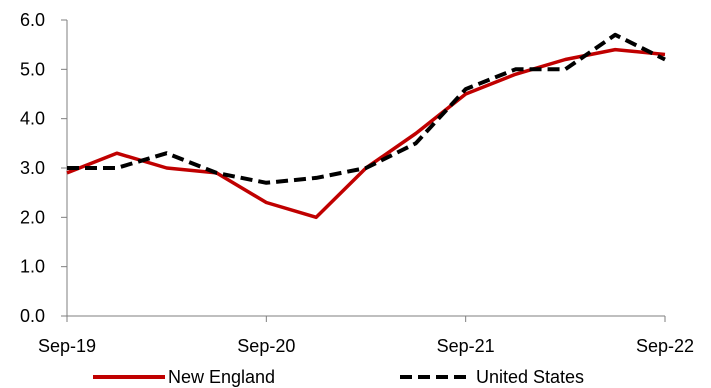  Describe the element at coordinates (67, 346) in the screenshot. I see `x-tick-label: Sep-19` at that location.